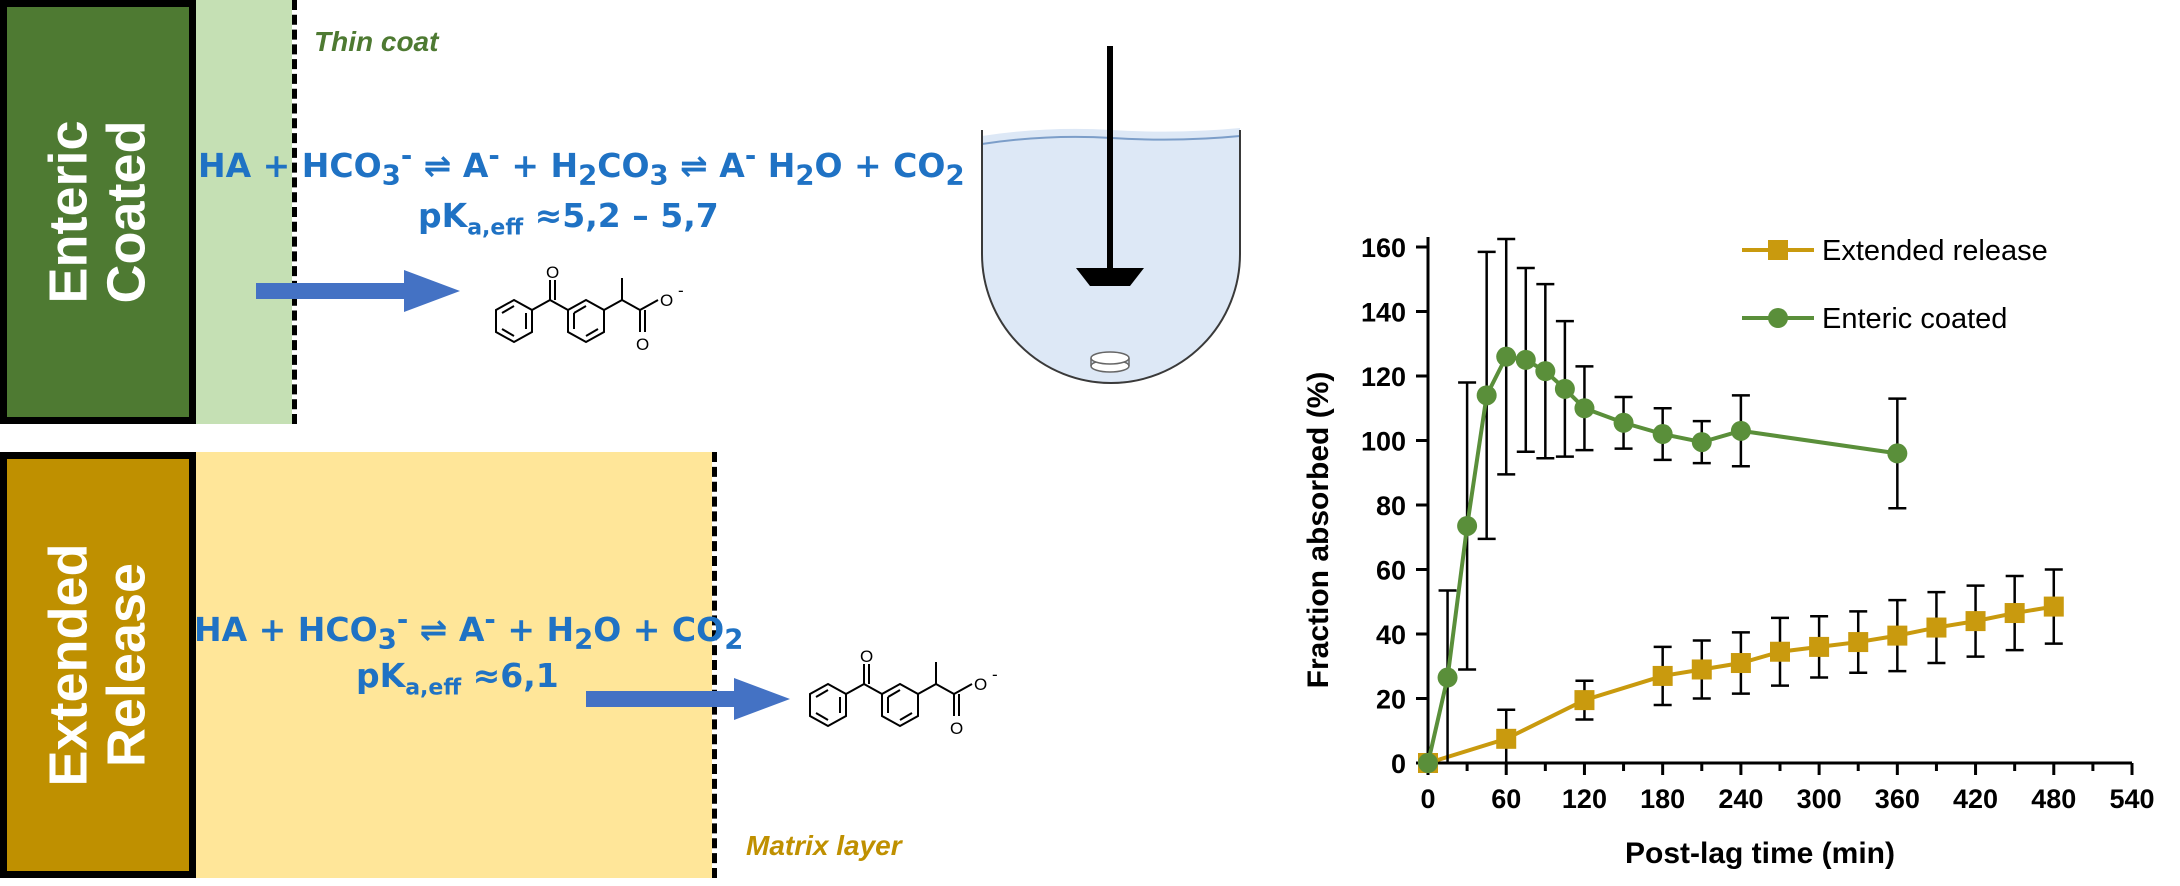 The width and height of the screenshot is (2180, 886). I want to click on x-tick-label: 300, so click(1819, 799).